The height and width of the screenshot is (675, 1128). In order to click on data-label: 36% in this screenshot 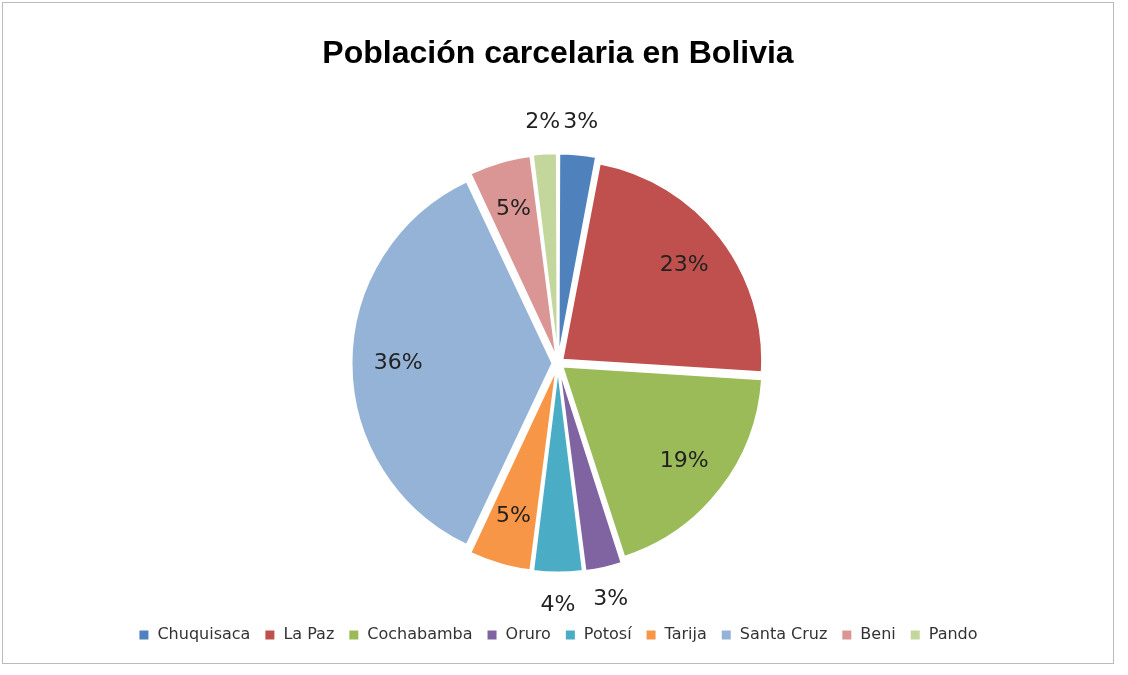, I will do `click(398, 361)`.